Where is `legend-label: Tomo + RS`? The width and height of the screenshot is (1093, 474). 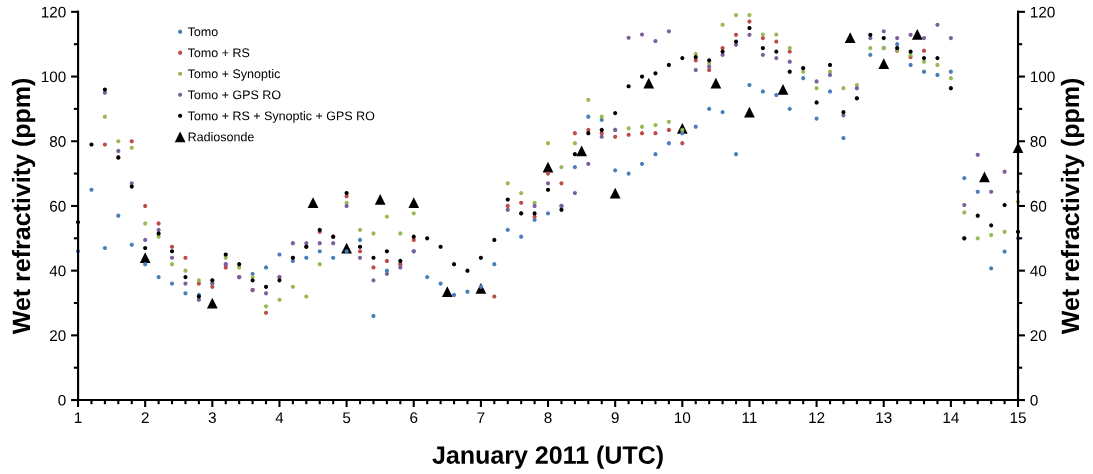 legend-label: Tomo + RS is located at coordinates (218, 53).